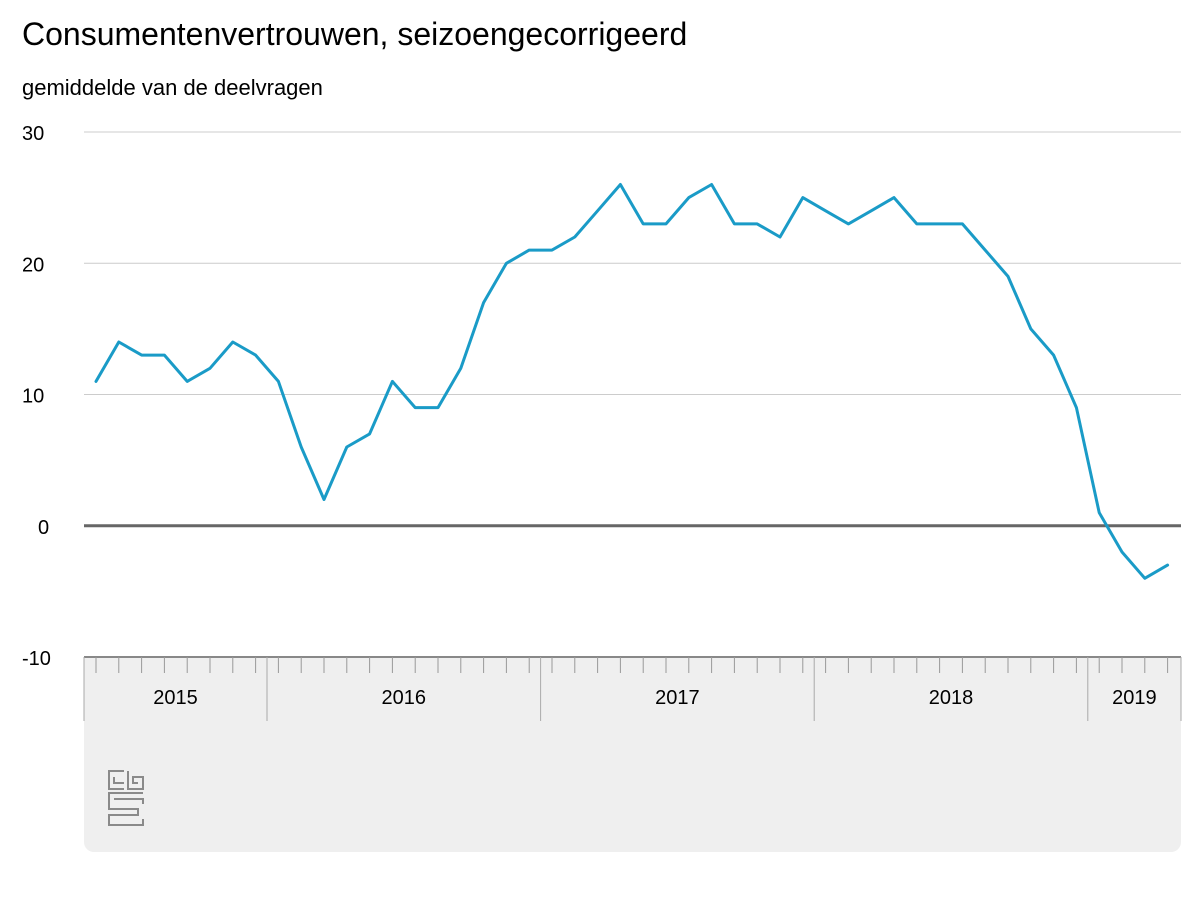 This screenshot has width=1200, height=900. I want to click on x-year-label: 2019, so click(1134, 698).